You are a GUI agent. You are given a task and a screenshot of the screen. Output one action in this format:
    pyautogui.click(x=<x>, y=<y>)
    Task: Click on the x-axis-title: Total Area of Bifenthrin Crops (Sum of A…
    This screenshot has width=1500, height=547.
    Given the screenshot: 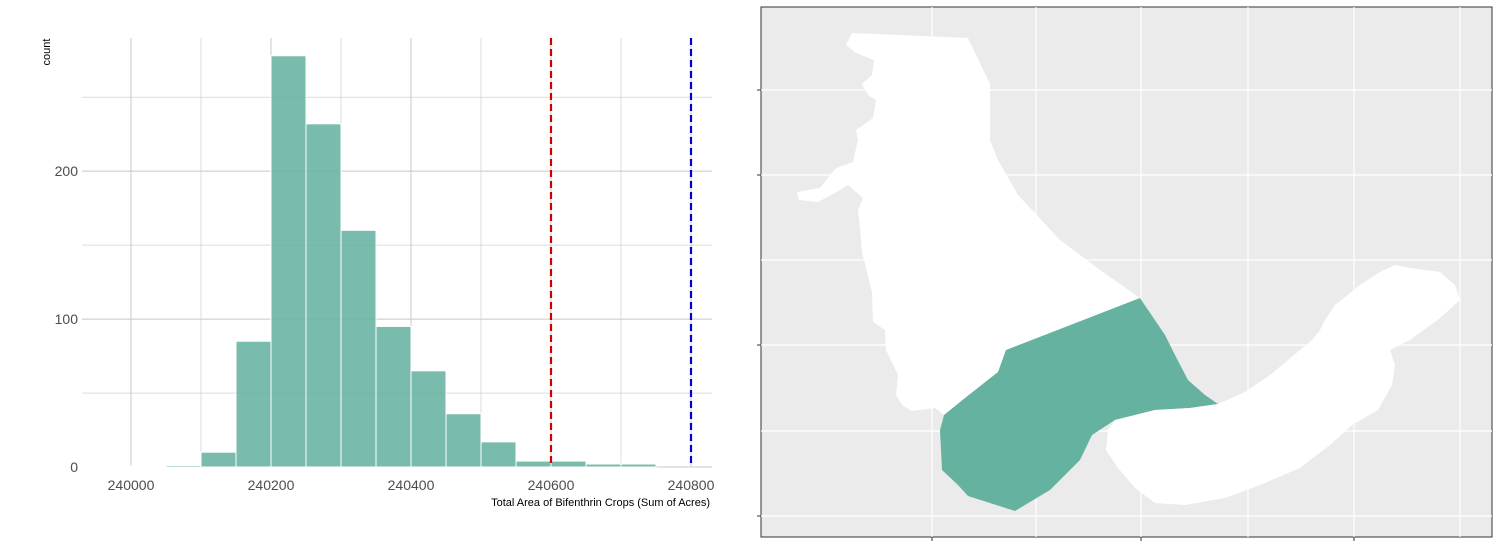 What is the action you would take?
    pyautogui.click(x=600, y=503)
    